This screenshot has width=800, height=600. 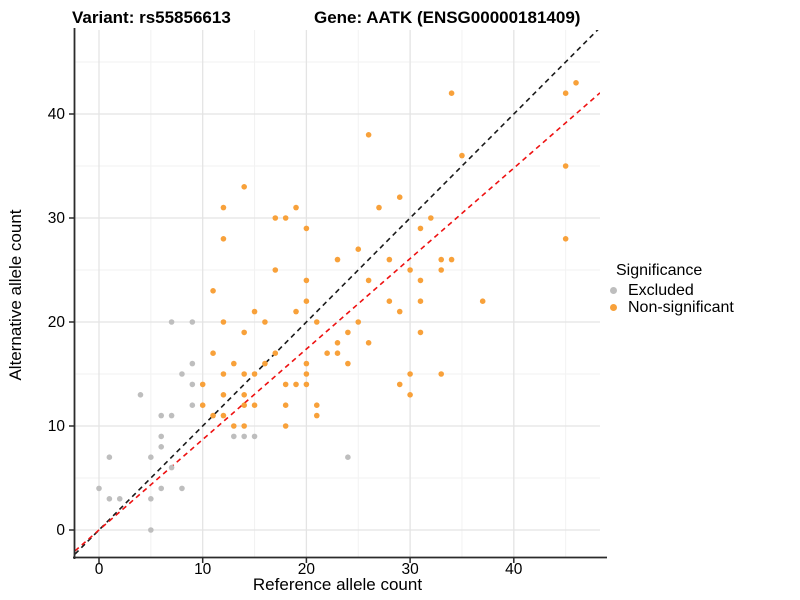 What do you see at coordinates (57, 114) in the screenshot?
I see `y-tick-label: 40` at bounding box center [57, 114].